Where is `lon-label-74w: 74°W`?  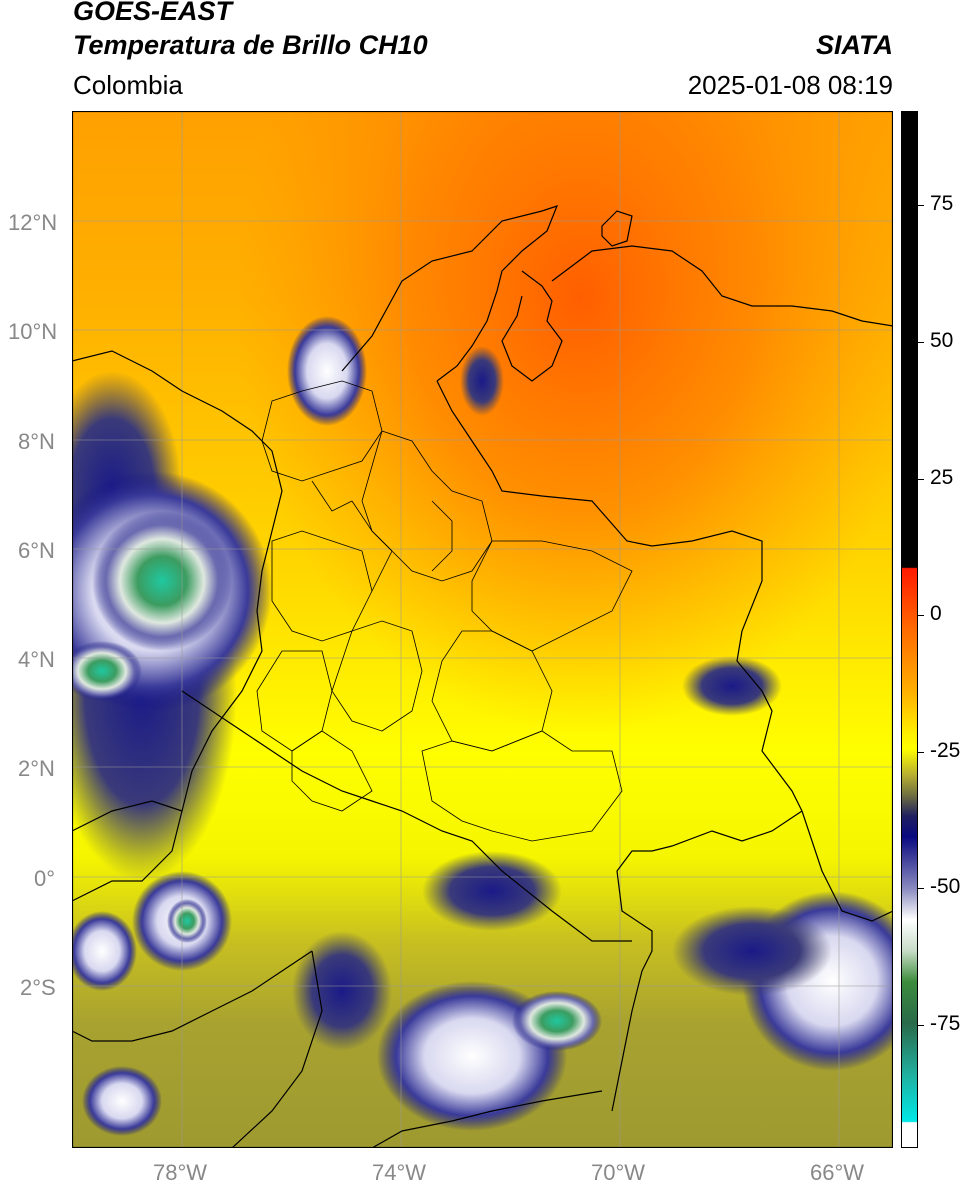
lon-label-74w: 74°W is located at coordinates (399, 1172).